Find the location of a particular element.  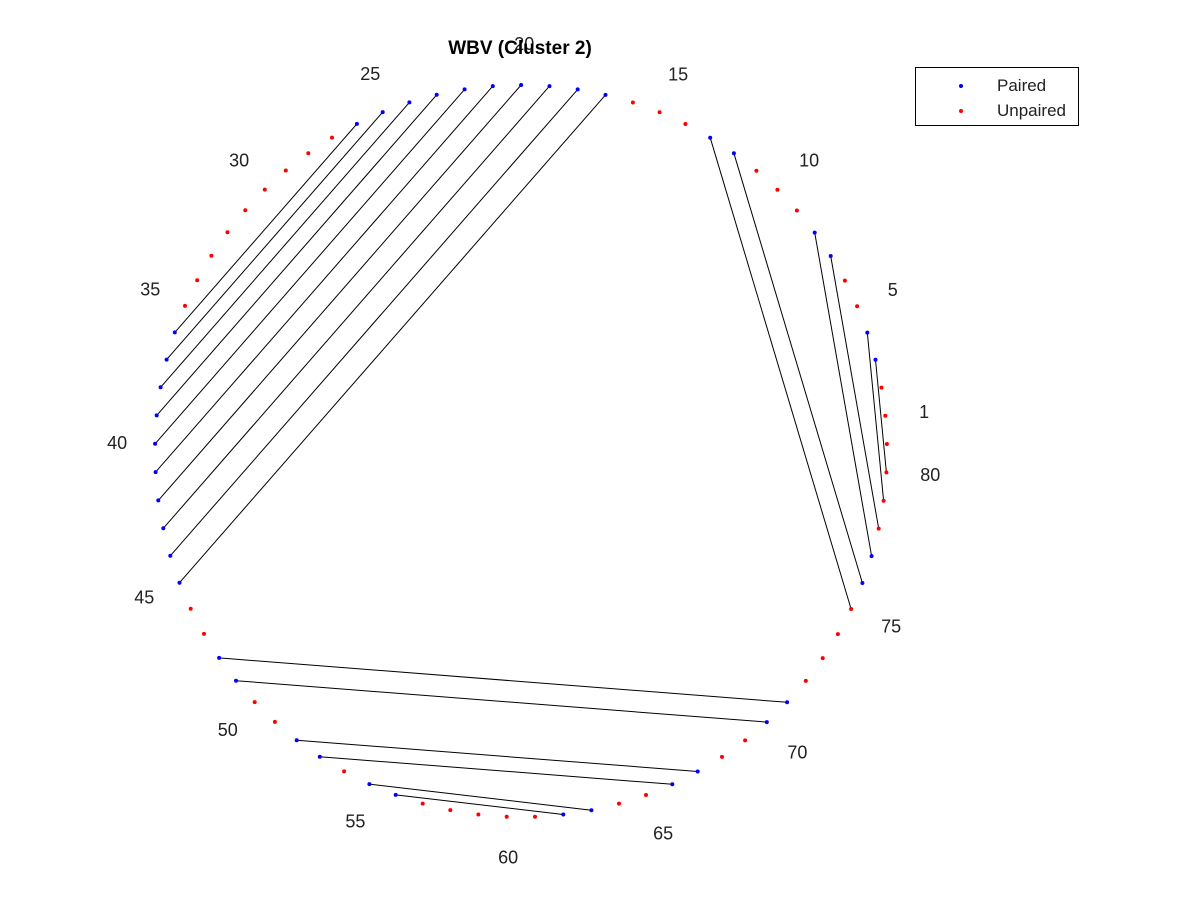

position-label-80: 80 is located at coordinates (930, 475).